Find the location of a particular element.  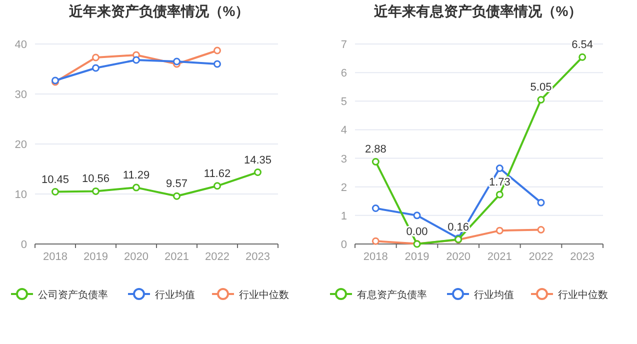

data-label: 10.45 is located at coordinates (55, 180).